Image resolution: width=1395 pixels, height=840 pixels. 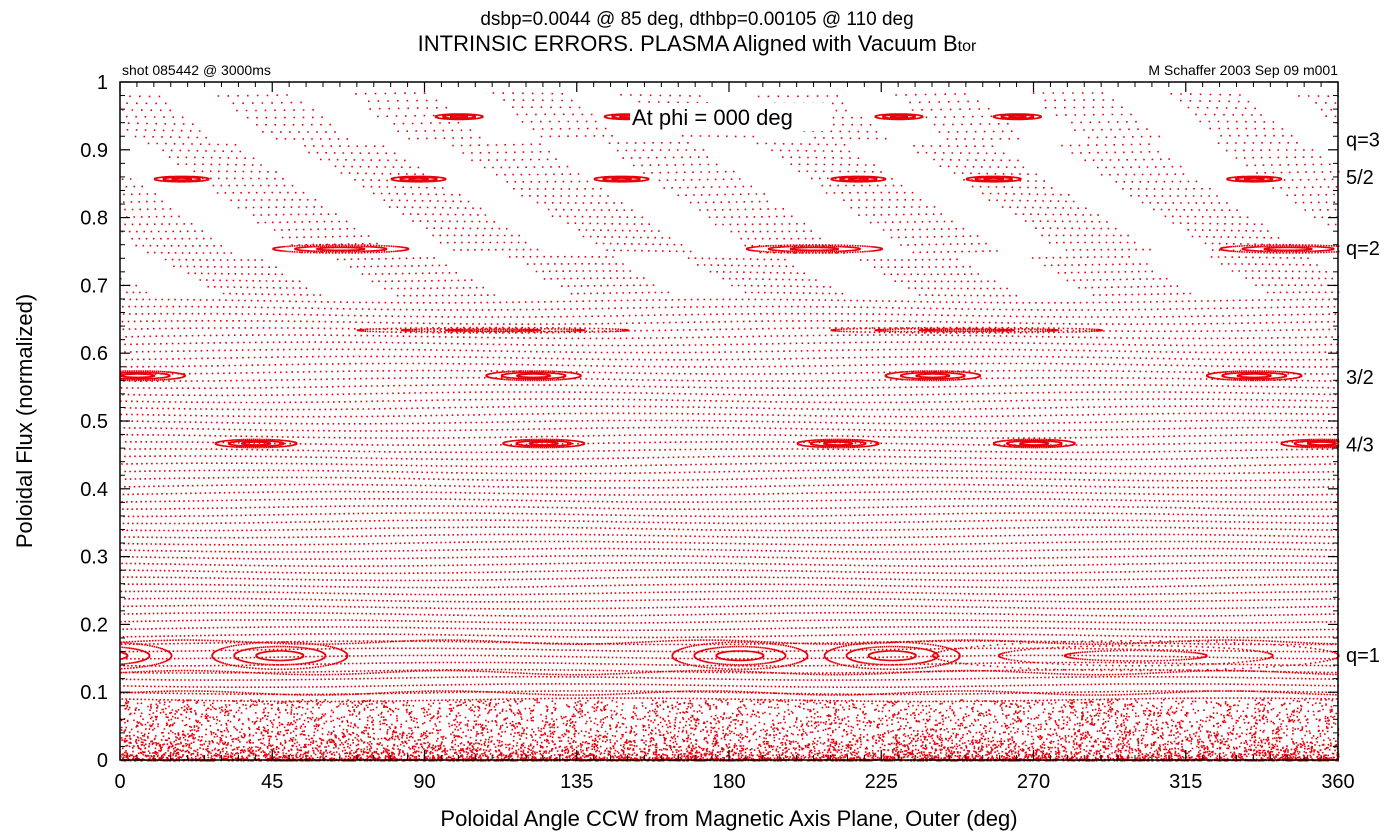 What do you see at coordinates (94, 693) in the screenshot?
I see `y-tick-label: 0.1` at bounding box center [94, 693].